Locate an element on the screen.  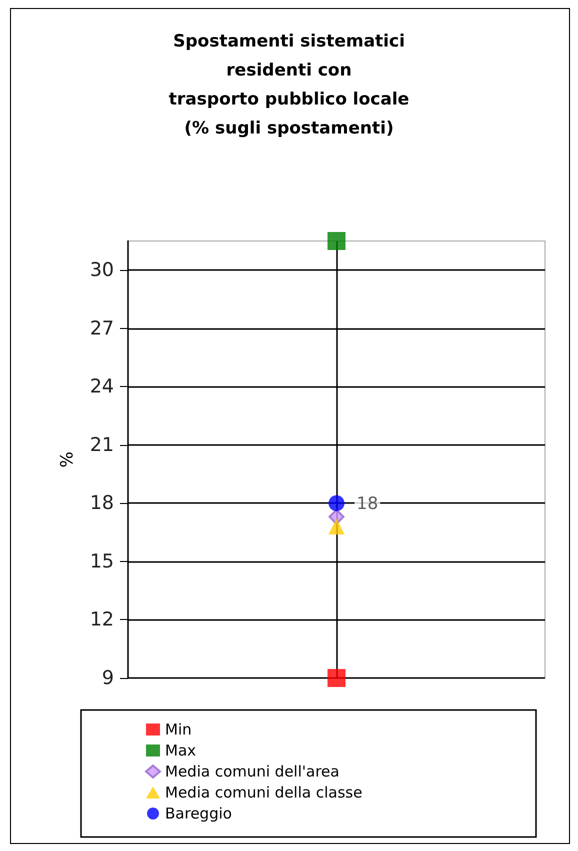
y-tick-label: 12 is located at coordinates (102, 619).